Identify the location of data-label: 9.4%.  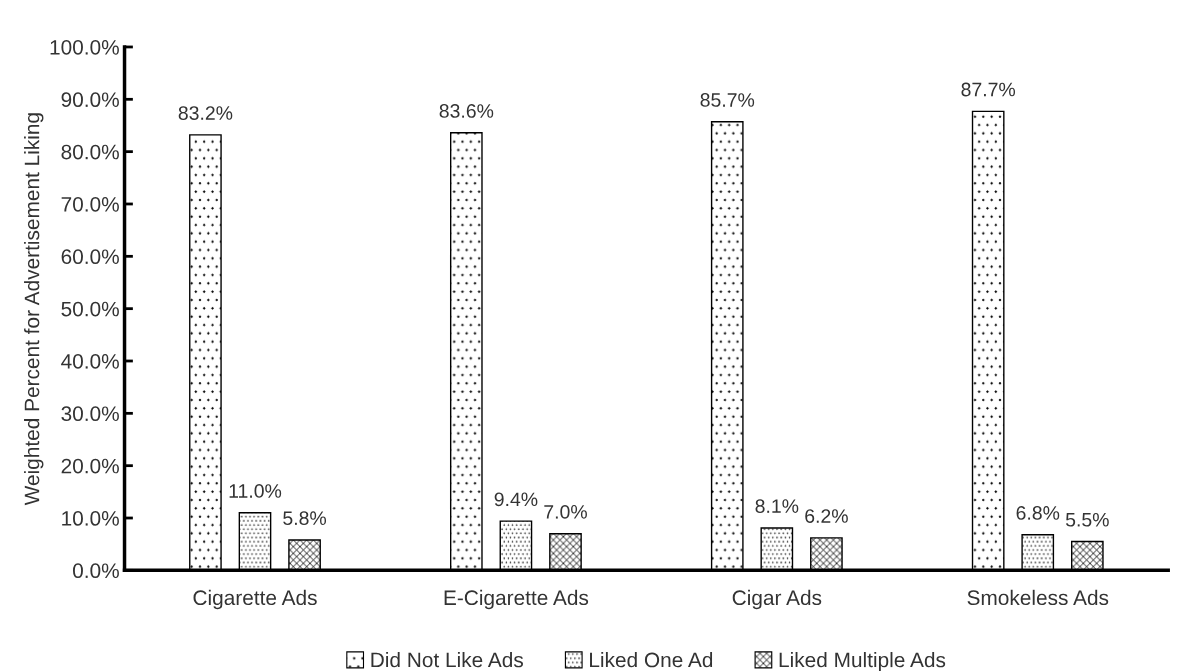
(516, 499).